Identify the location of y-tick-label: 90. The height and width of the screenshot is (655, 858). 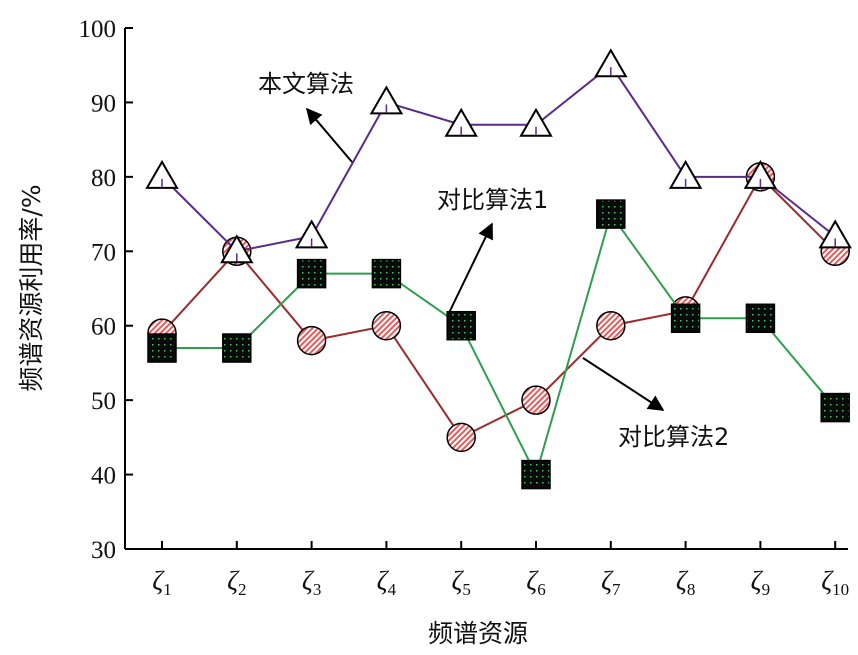
(103, 103).